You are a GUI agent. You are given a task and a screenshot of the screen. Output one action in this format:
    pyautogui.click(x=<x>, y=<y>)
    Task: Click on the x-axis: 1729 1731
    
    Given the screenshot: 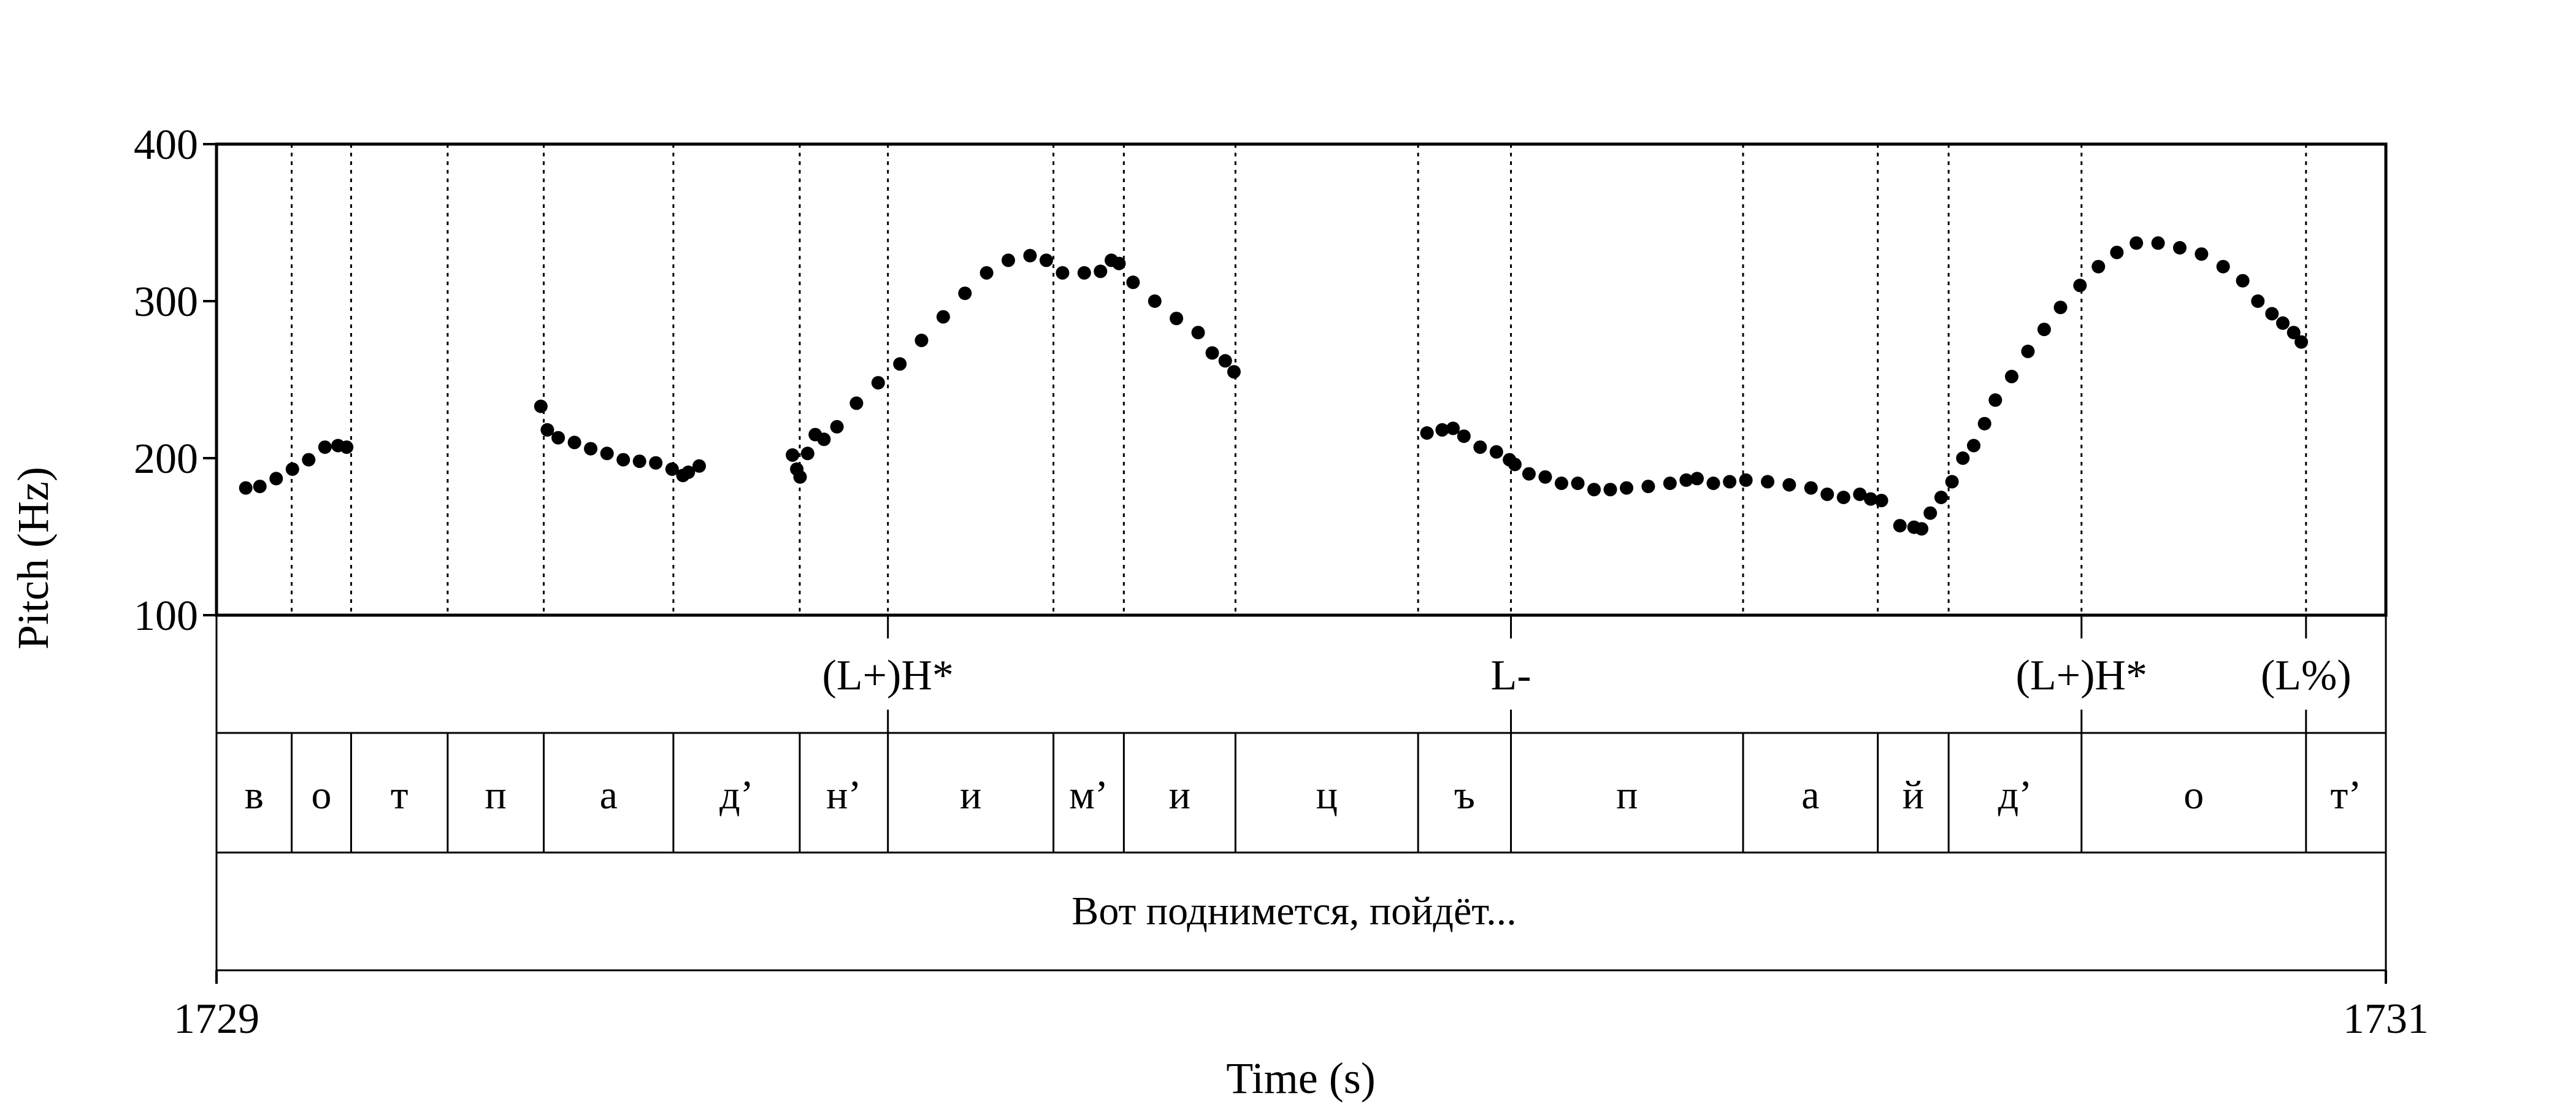 What is the action you would take?
    pyautogui.click(x=1301, y=1006)
    